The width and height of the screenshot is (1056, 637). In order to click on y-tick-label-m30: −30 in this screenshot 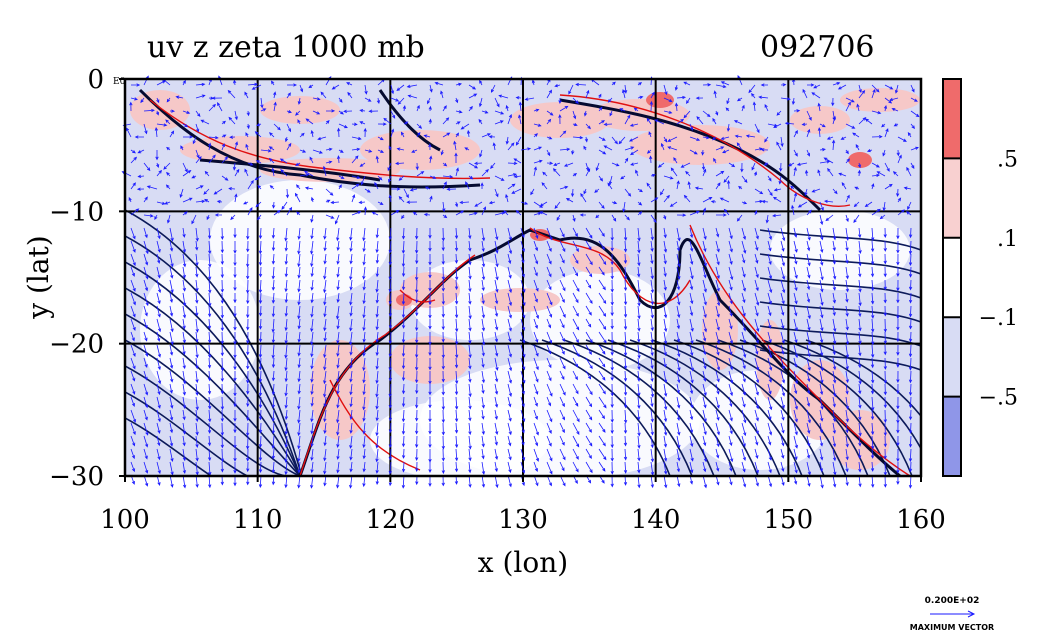, I will do `click(76, 477)`.